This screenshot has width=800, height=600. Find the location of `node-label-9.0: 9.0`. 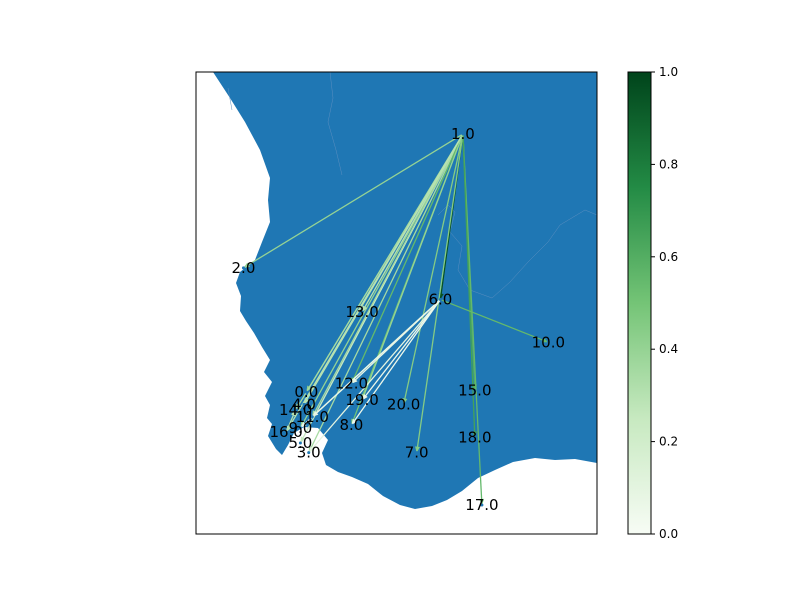

node-label-9.0: 9.0 is located at coordinates (300, 428).